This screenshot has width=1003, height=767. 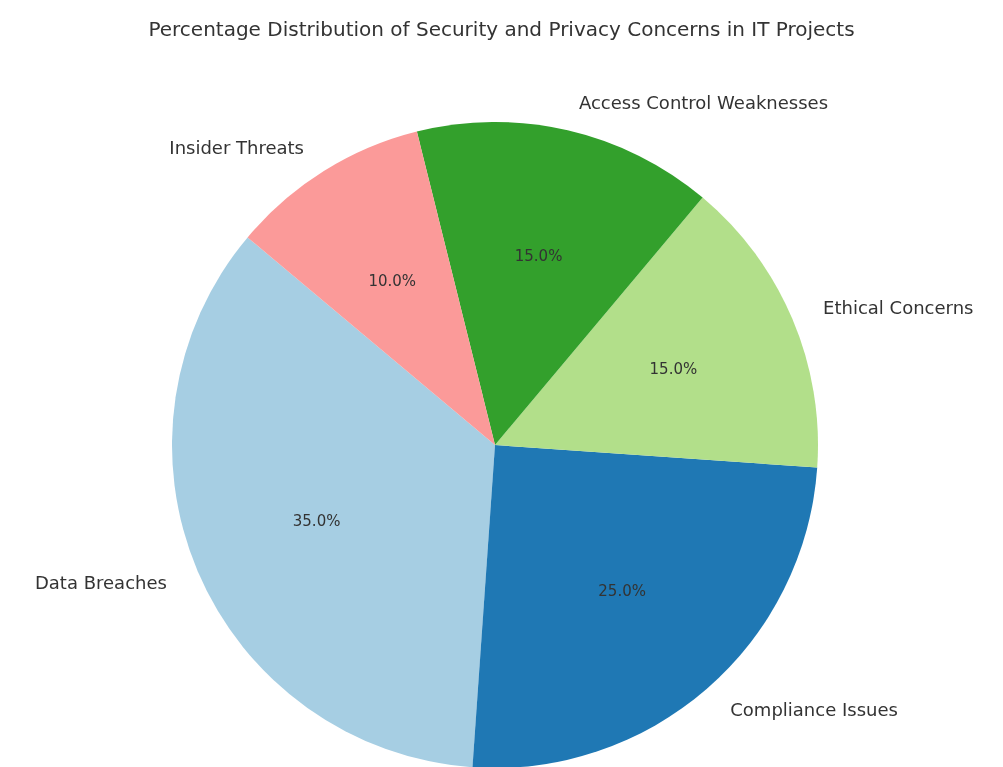 What do you see at coordinates (100, 582) in the screenshot?
I see `slice-label: Data Breaches` at bounding box center [100, 582].